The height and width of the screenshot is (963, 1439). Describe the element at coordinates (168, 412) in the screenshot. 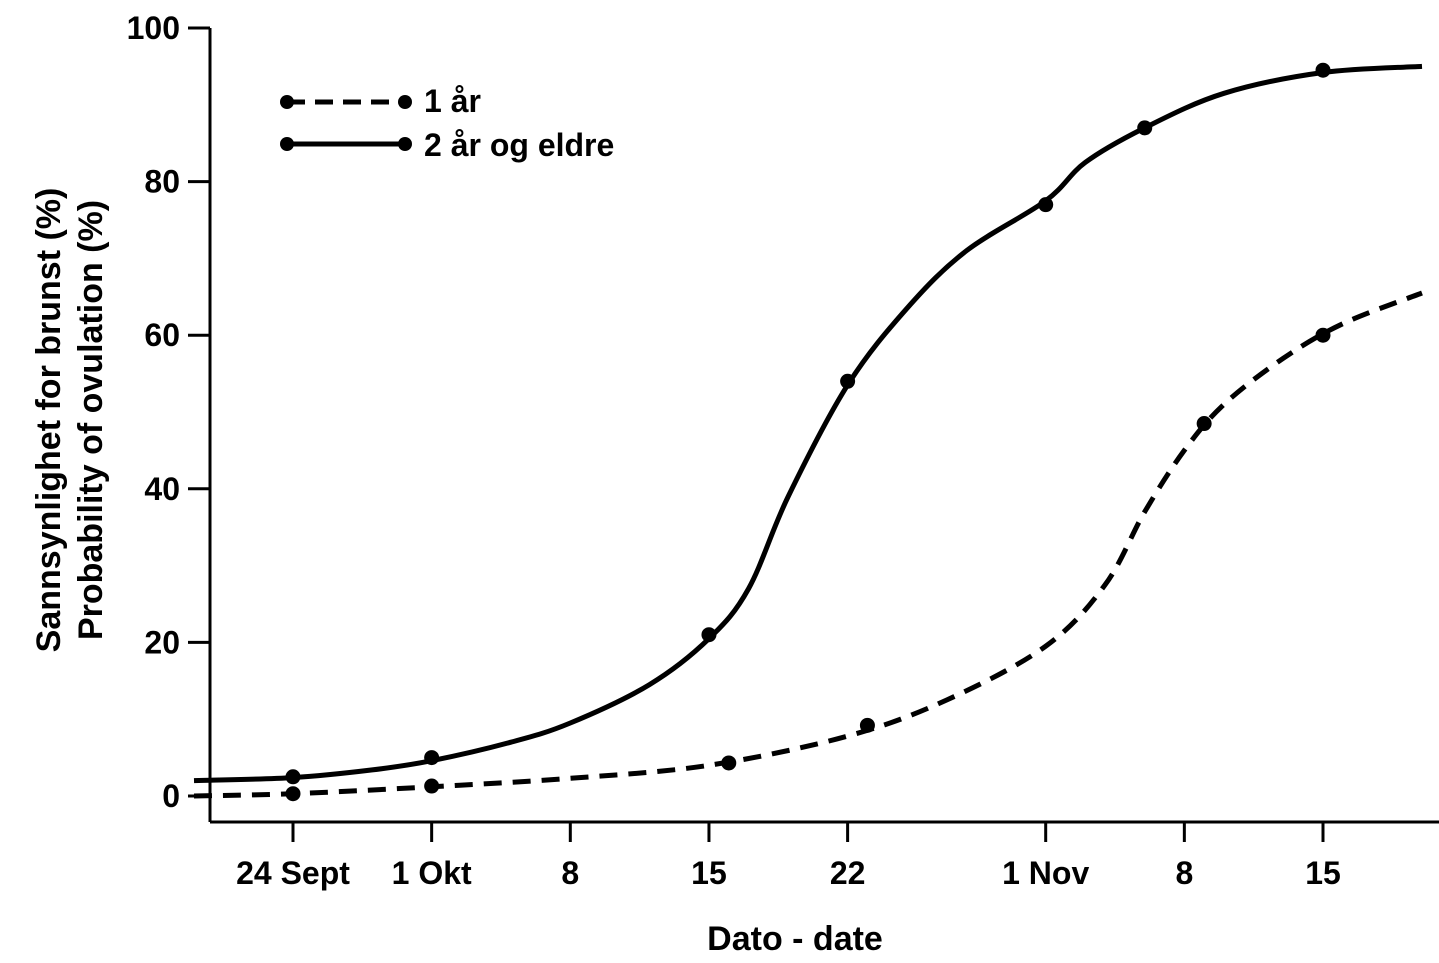

I see `y-ticks: 0 20 40 60 80 100` at that location.